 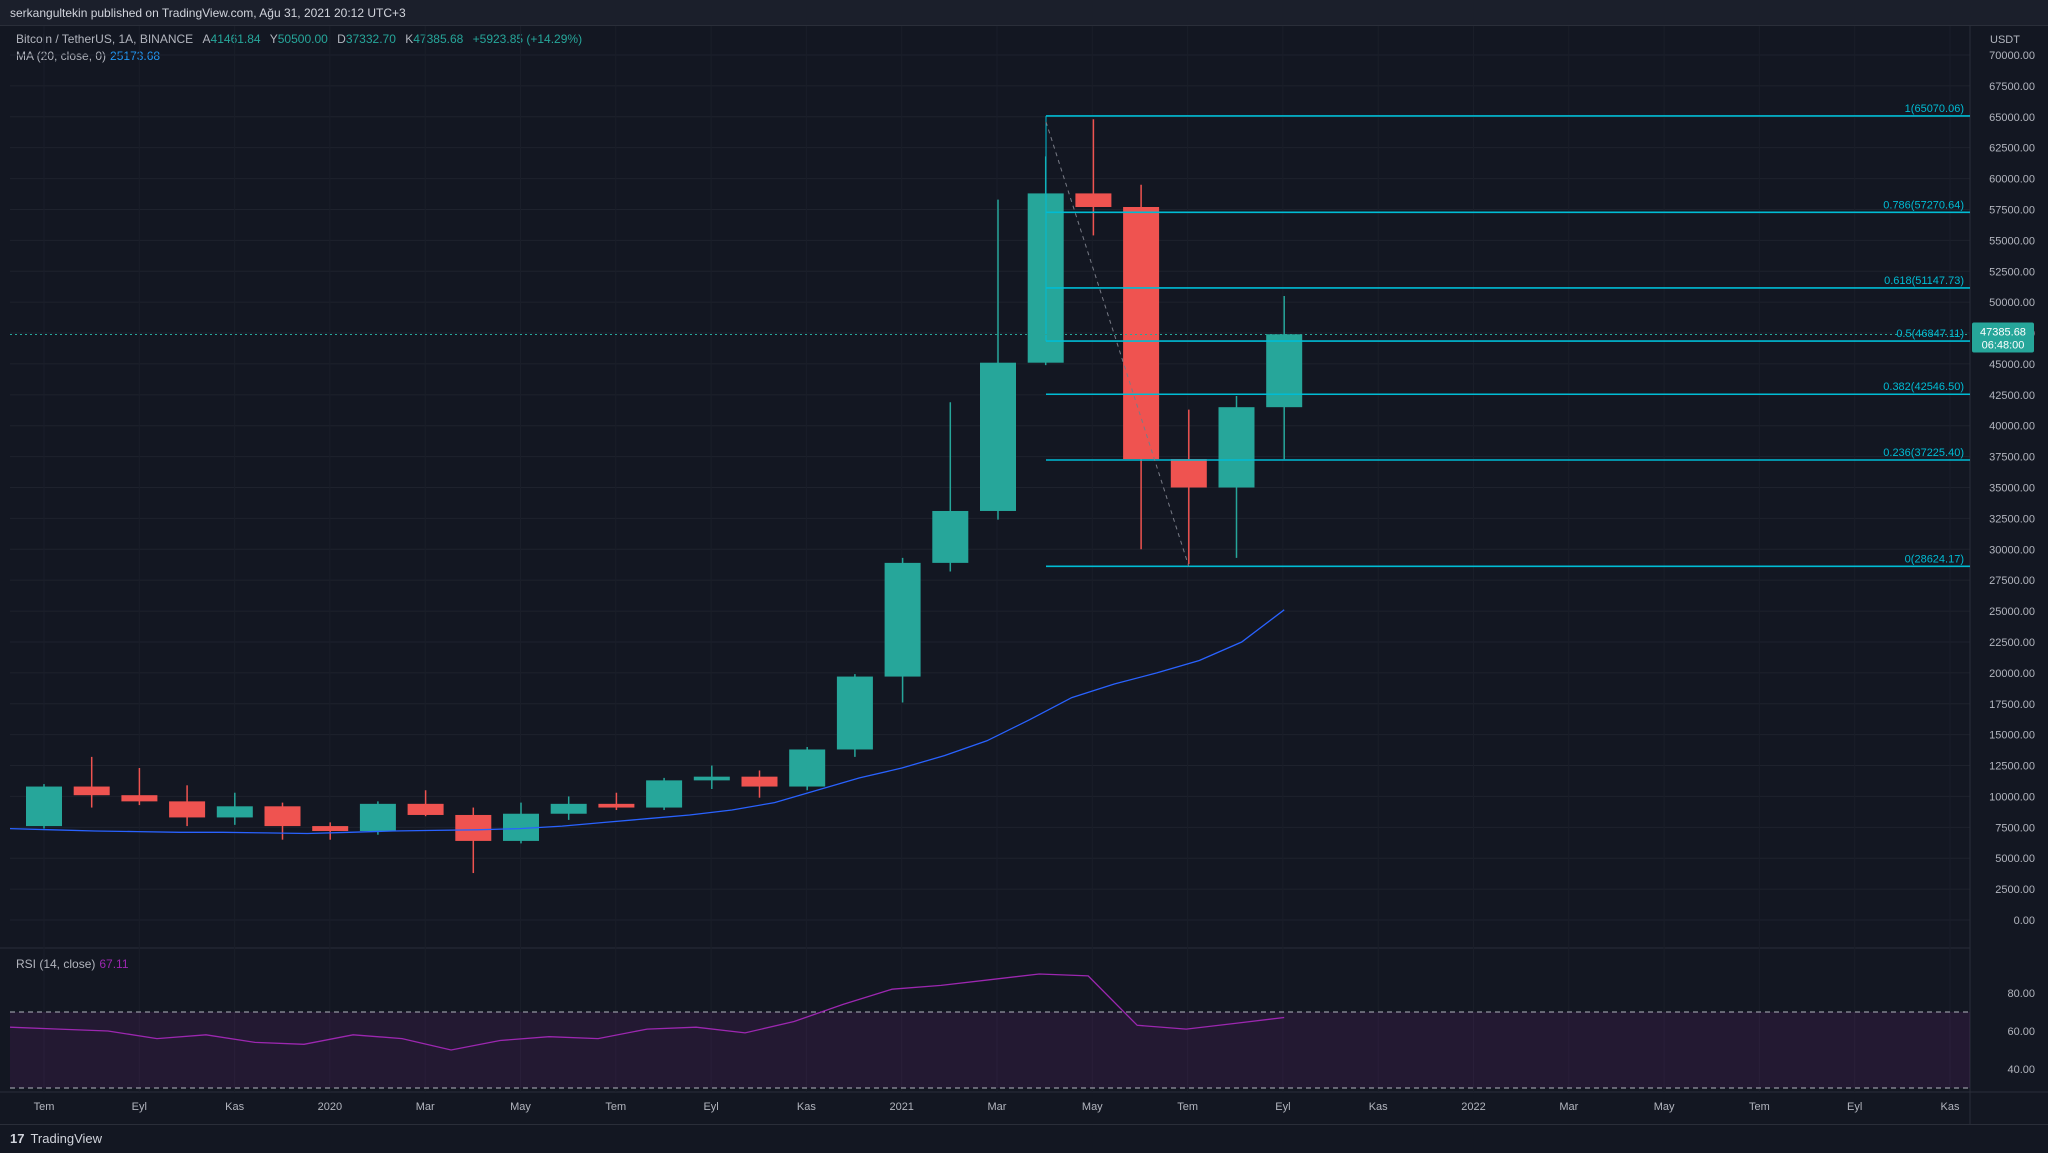 What do you see at coordinates (2021, 1032) in the screenshot?
I see `rsi-tick-label: 60.00` at bounding box center [2021, 1032].